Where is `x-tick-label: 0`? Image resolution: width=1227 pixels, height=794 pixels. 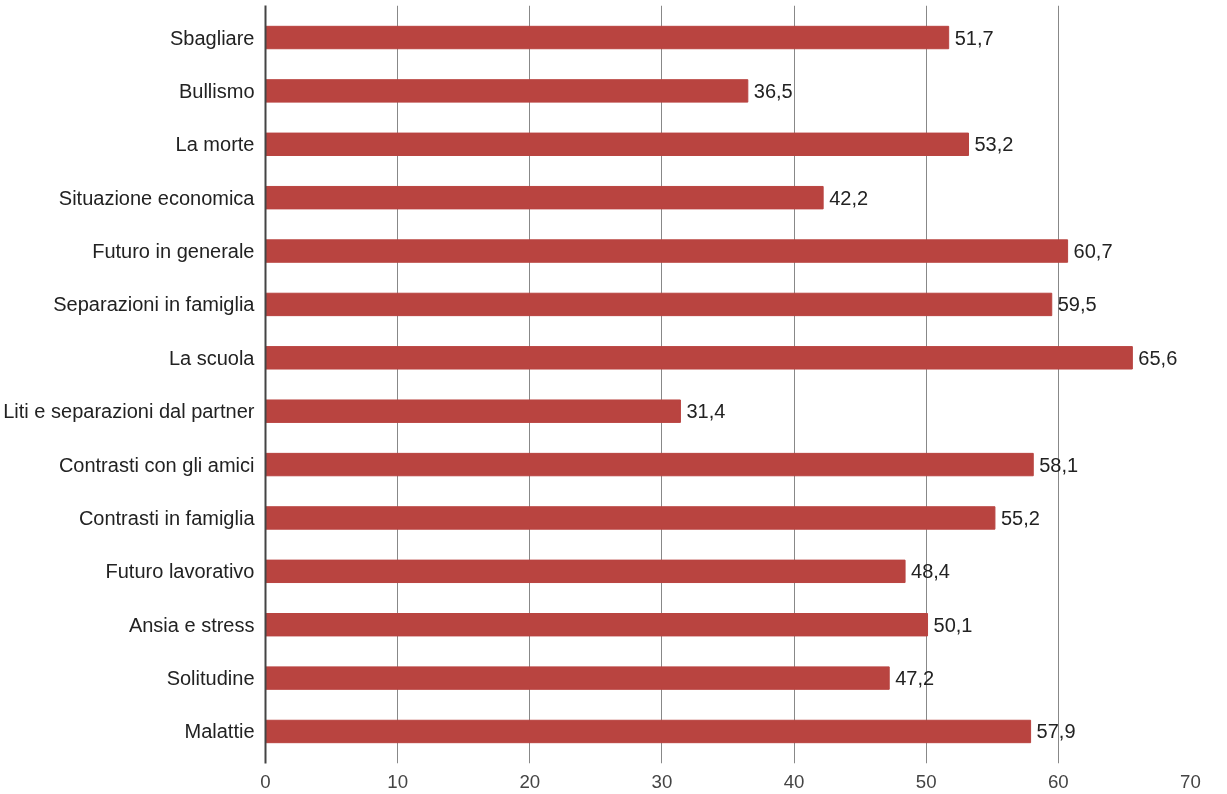
x-tick-label: 0 is located at coordinates (265, 781).